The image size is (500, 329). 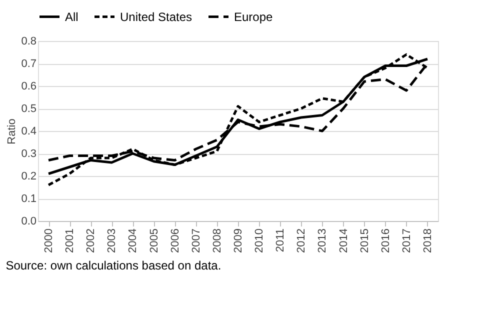 What do you see at coordinates (91, 240) in the screenshot?
I see `x-tick-label: 2002` at bounding box center [91, 240].